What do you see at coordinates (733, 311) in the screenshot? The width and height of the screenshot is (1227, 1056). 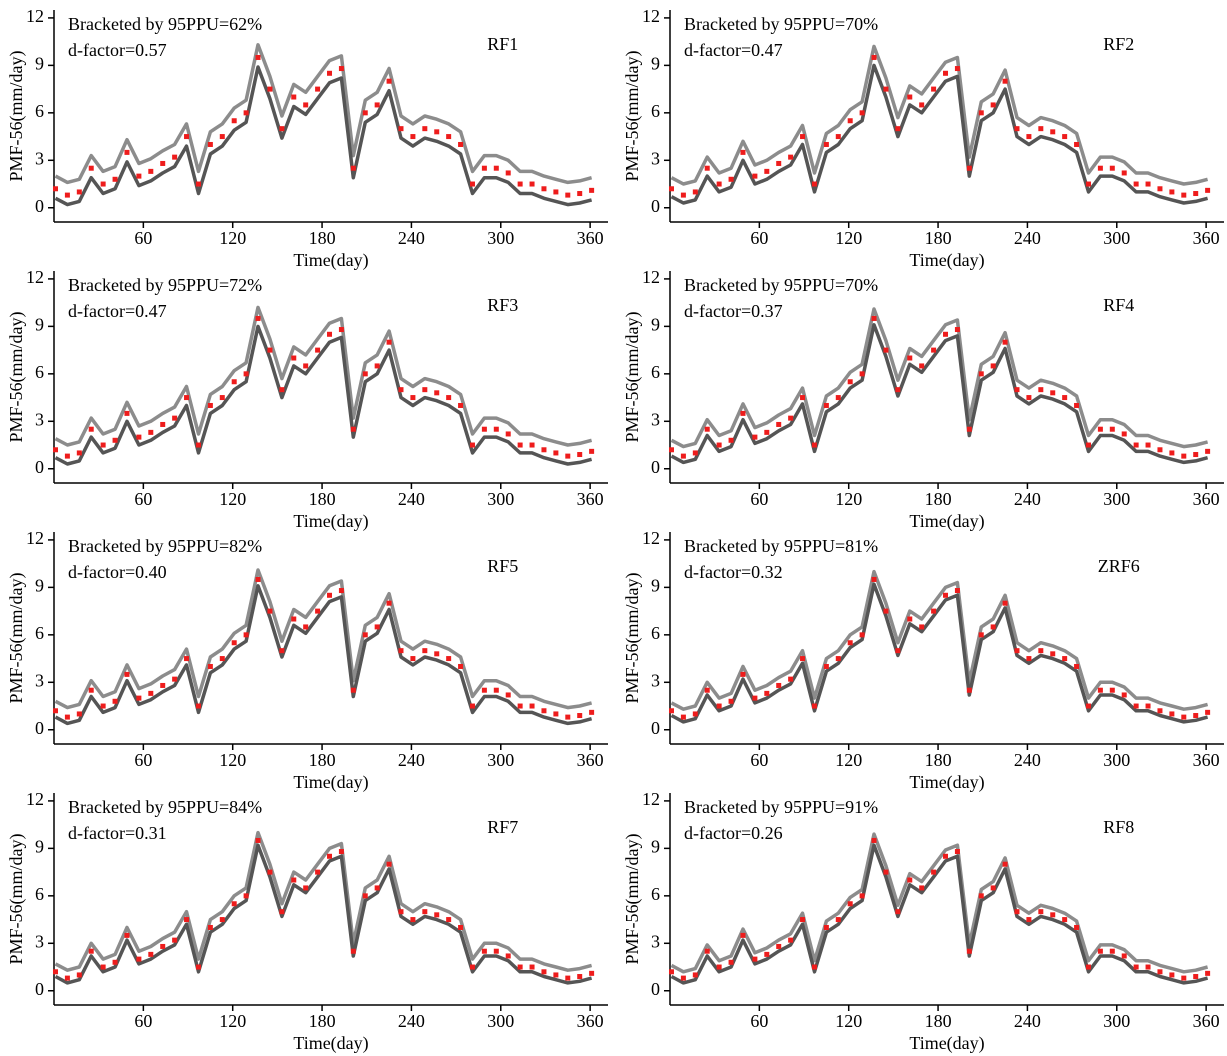 I see `annotation: d-factor=0.37` at bounding box center [733, 311].